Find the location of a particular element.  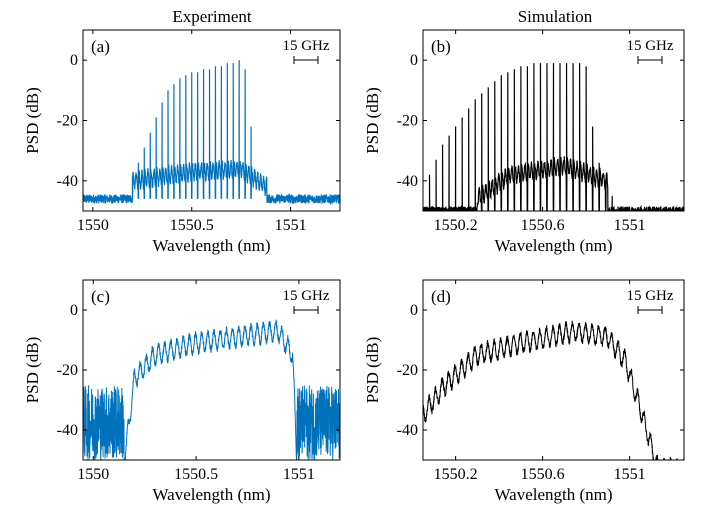

panel-label: (b) is located at coordinates (441, 46).